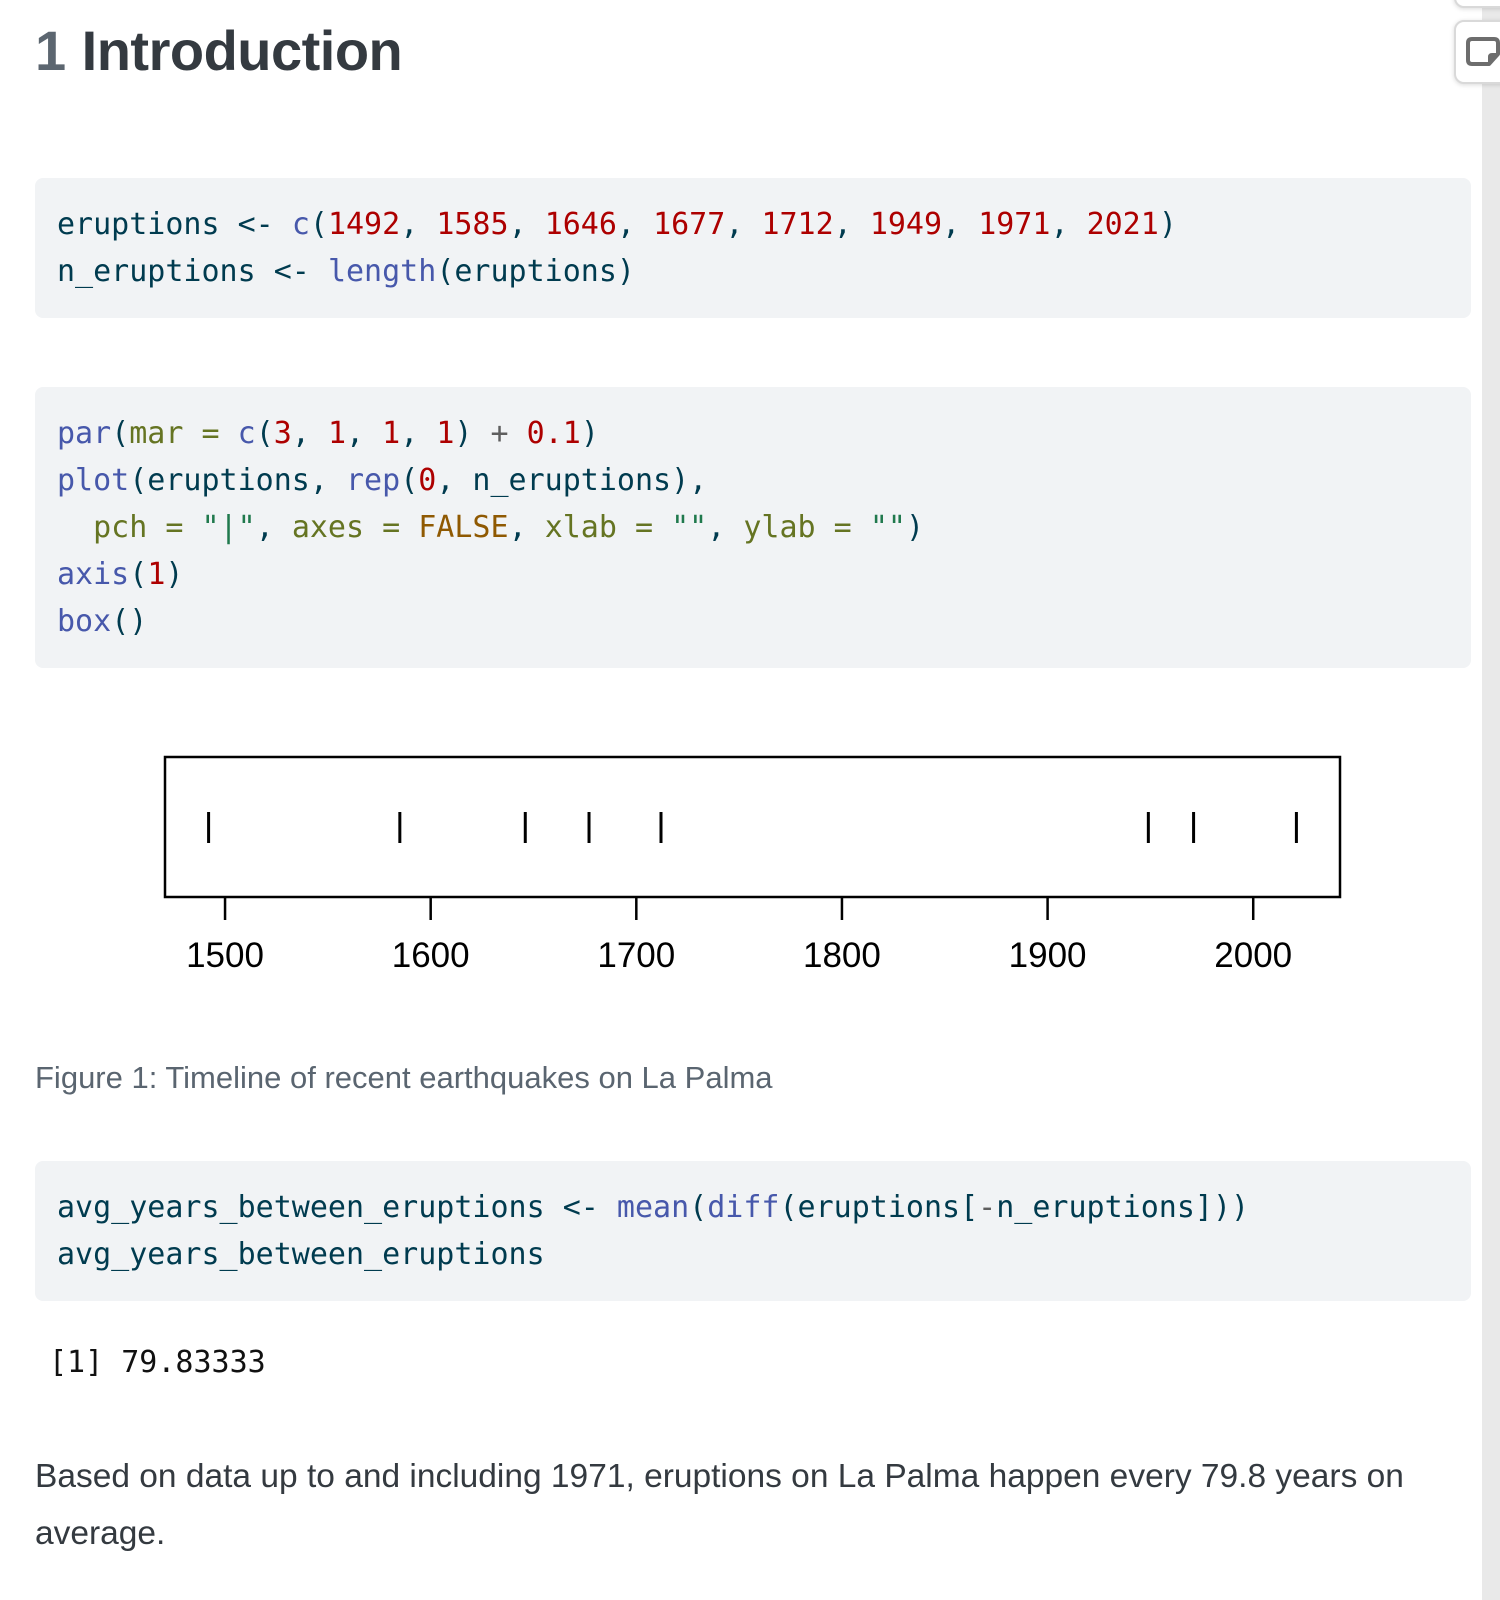 The image size is (1500, 1600). I want to click on code-line: par(mar = c(3, 1, 1, 1) + 0.1), so click(328, 433).